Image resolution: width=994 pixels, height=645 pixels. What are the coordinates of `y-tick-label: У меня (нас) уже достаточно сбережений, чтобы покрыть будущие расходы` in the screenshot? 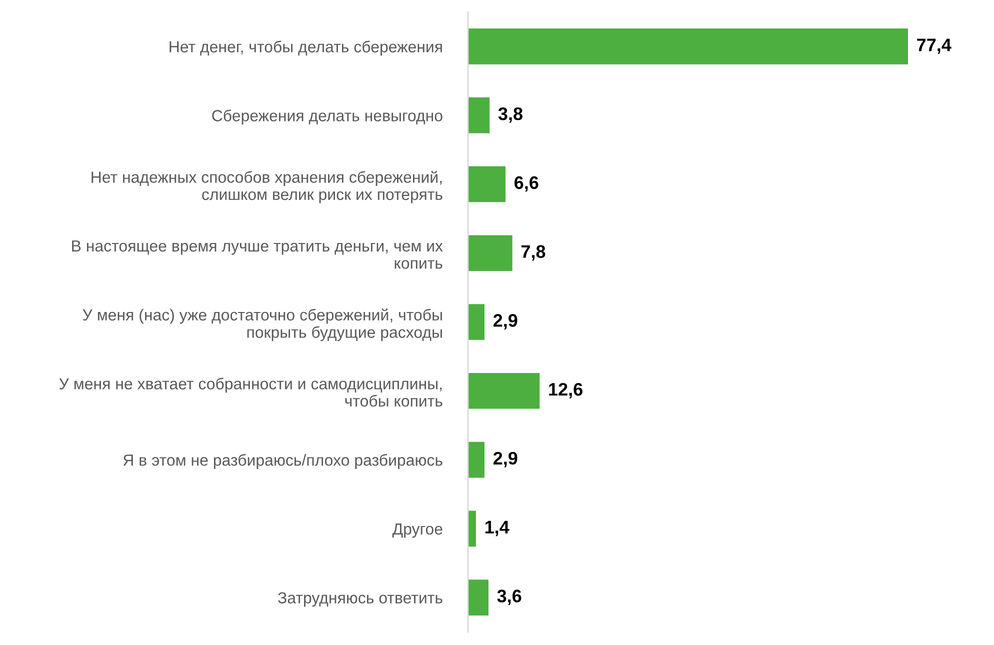 It's located at (262, 325).